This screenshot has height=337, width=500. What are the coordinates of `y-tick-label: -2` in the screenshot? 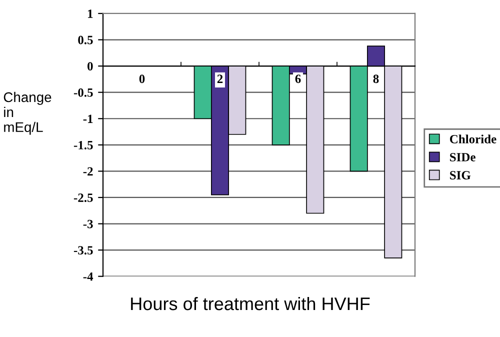 It's located at (88, 171).